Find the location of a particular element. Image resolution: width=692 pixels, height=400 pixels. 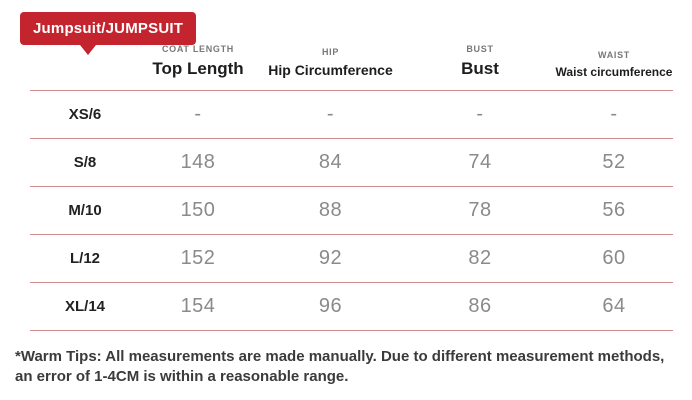

size-label: S/8 is located at coordinates (85, 162).